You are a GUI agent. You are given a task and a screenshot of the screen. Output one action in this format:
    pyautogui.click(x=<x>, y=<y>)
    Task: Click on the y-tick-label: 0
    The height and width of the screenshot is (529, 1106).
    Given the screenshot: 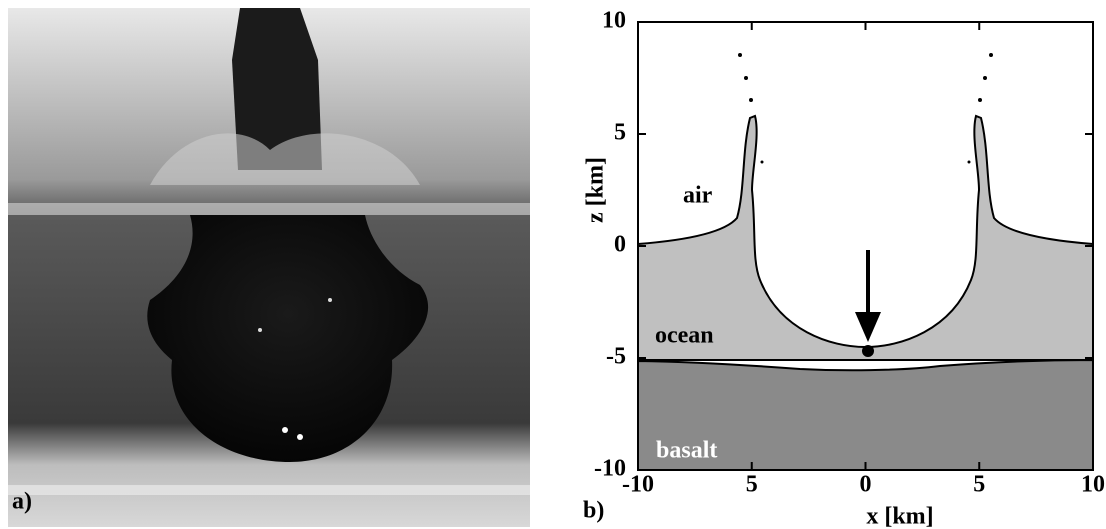 What is the action you would take?
    pyautogui.click(x=620, y=245)
    